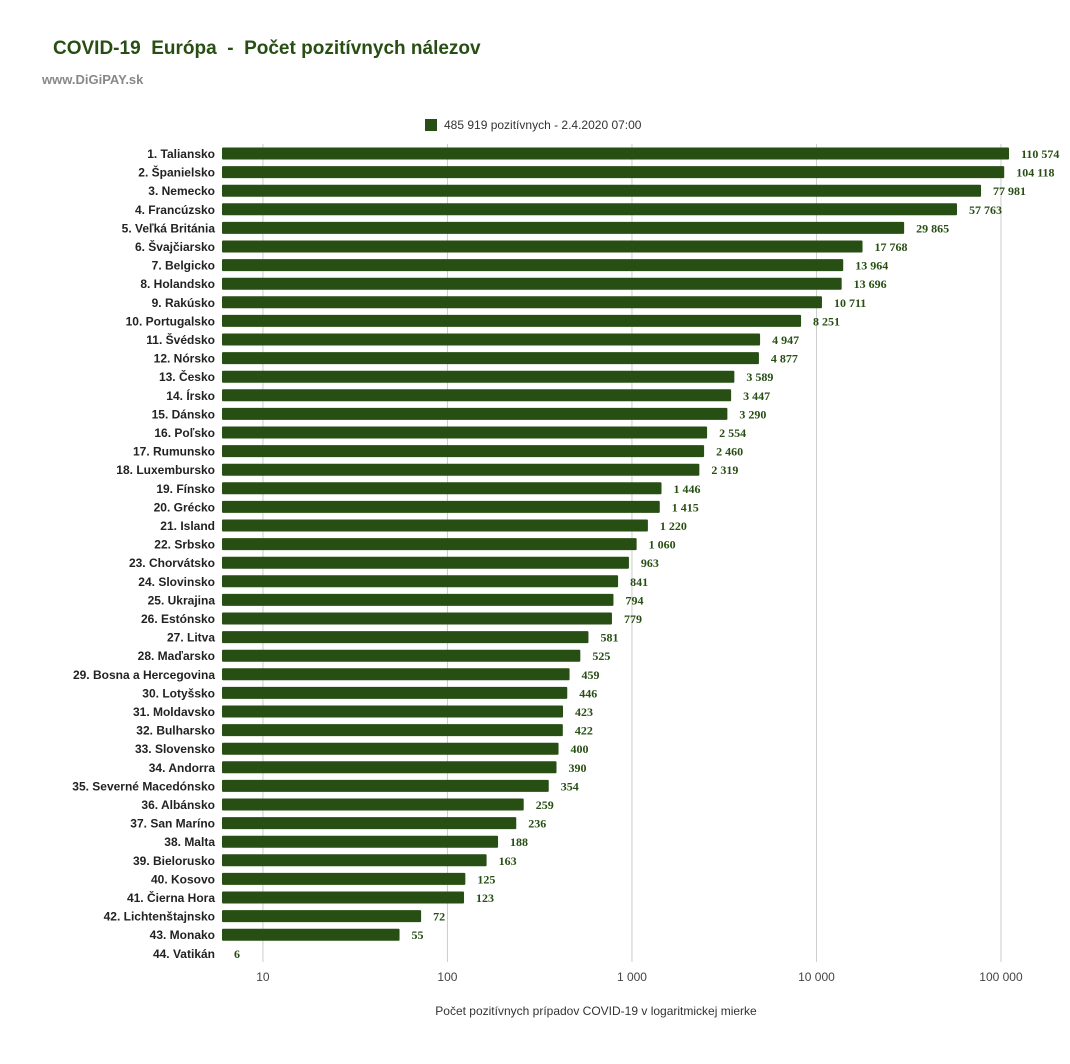  Describe the element at coordinates (784, 359) in the screenshot. I see `value-label: 4 877` at that location.